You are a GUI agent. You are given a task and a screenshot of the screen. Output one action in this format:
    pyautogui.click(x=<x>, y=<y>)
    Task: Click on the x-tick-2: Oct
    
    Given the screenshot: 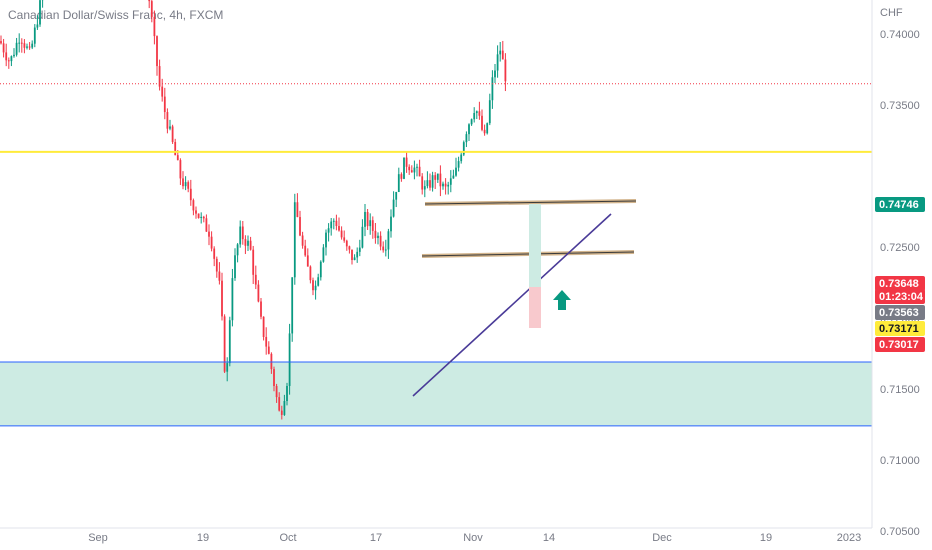 What is the action you would take?
    pyautogui.click(x=287, y=538)
    